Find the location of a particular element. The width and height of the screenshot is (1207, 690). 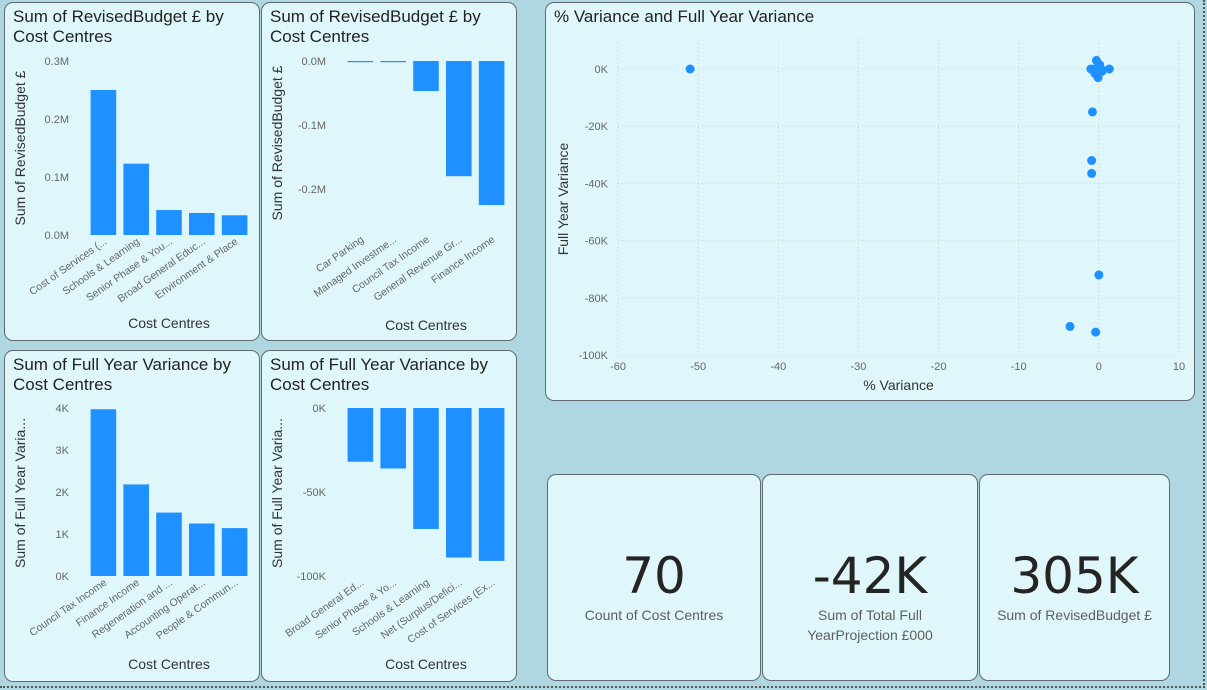

frame-border-bottom is located at coordinates (602, 686).